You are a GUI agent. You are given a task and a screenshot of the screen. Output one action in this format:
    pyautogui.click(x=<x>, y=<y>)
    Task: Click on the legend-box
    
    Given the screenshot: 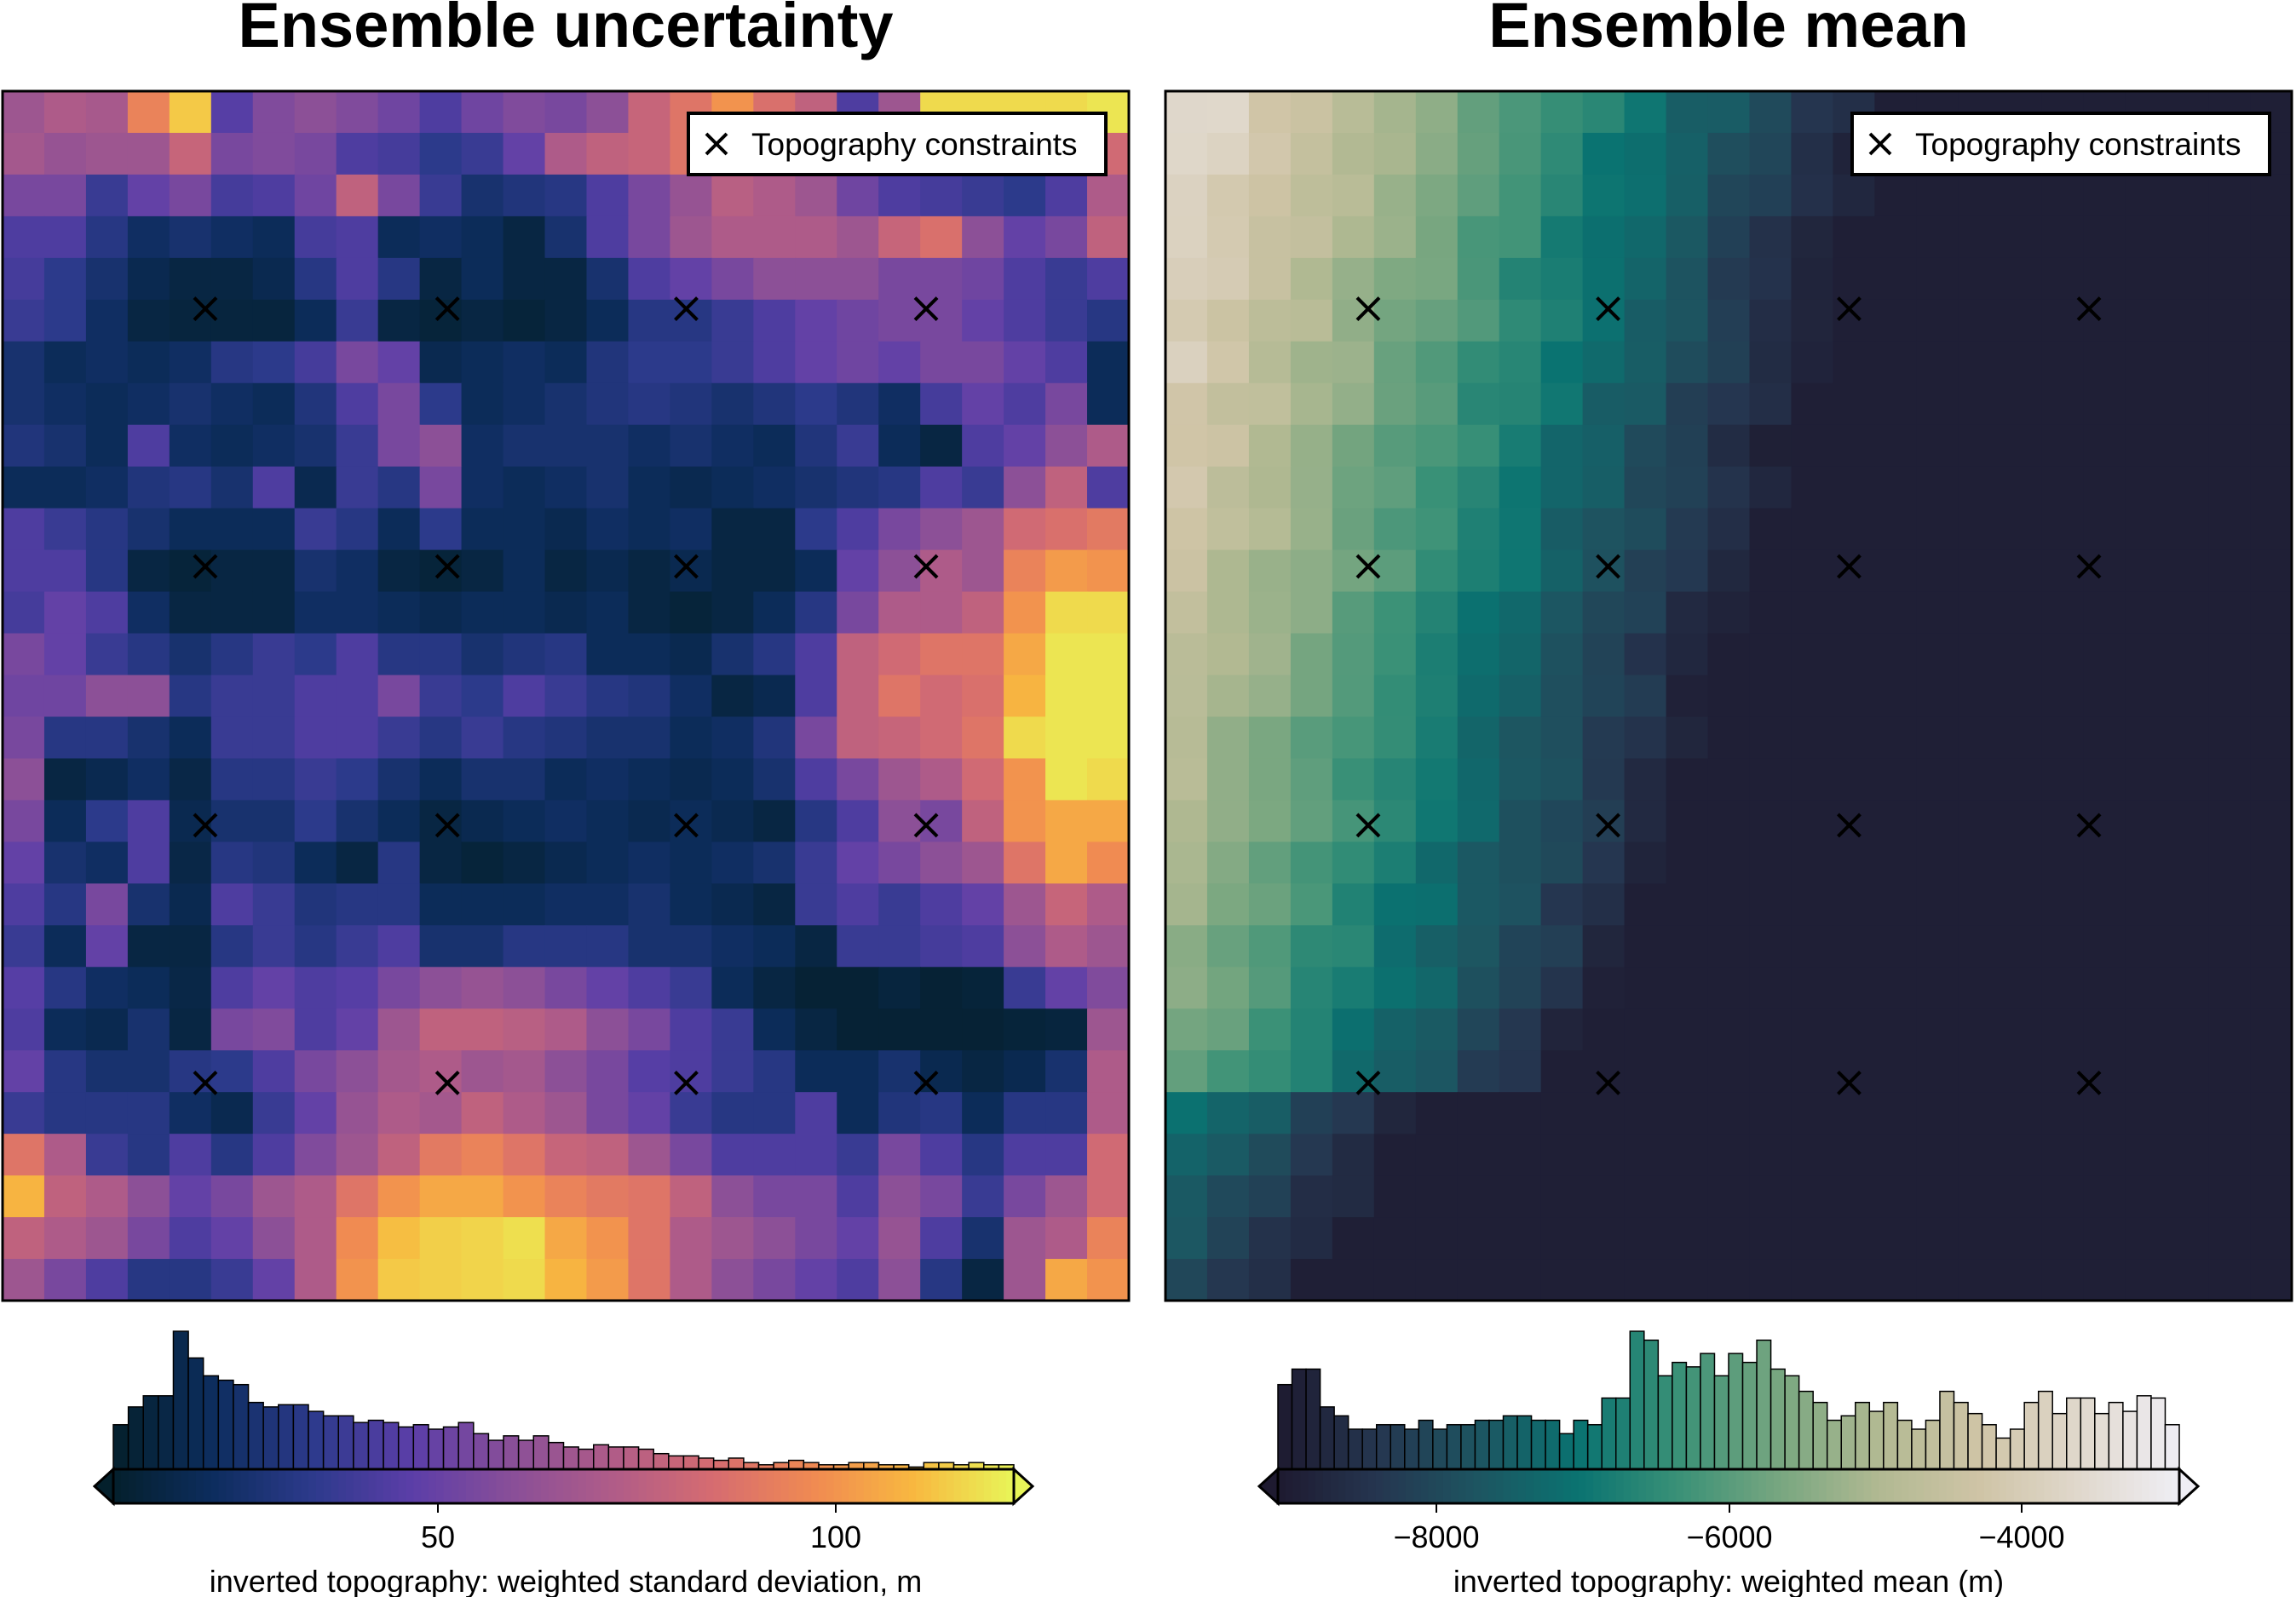 What is the action you would take?
    pyautogui.click(x=2060, y=144)
    